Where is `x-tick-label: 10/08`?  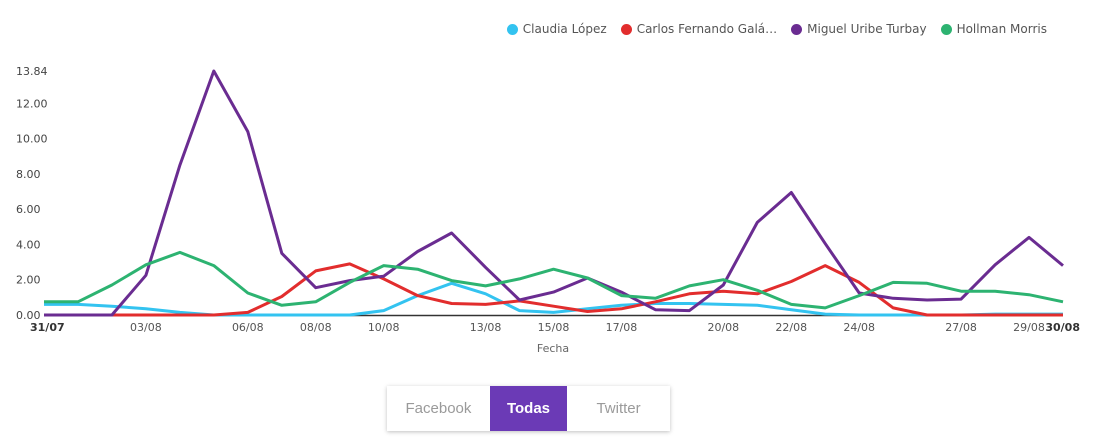
x-tick-label: 10/08 is located at coordinates (384, 327).